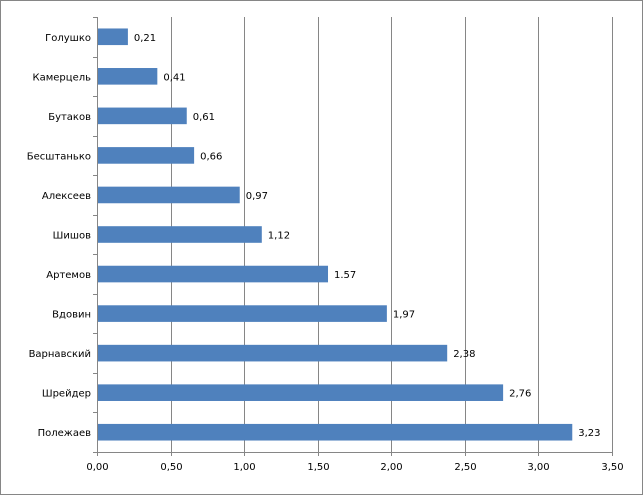 Image resolution: width=643 pixels, height=495 pixels. What do you see at coordinates (66, 394) in the screenshot?
I see `category-label: Шрейдер` at bounding box center [66, 394].